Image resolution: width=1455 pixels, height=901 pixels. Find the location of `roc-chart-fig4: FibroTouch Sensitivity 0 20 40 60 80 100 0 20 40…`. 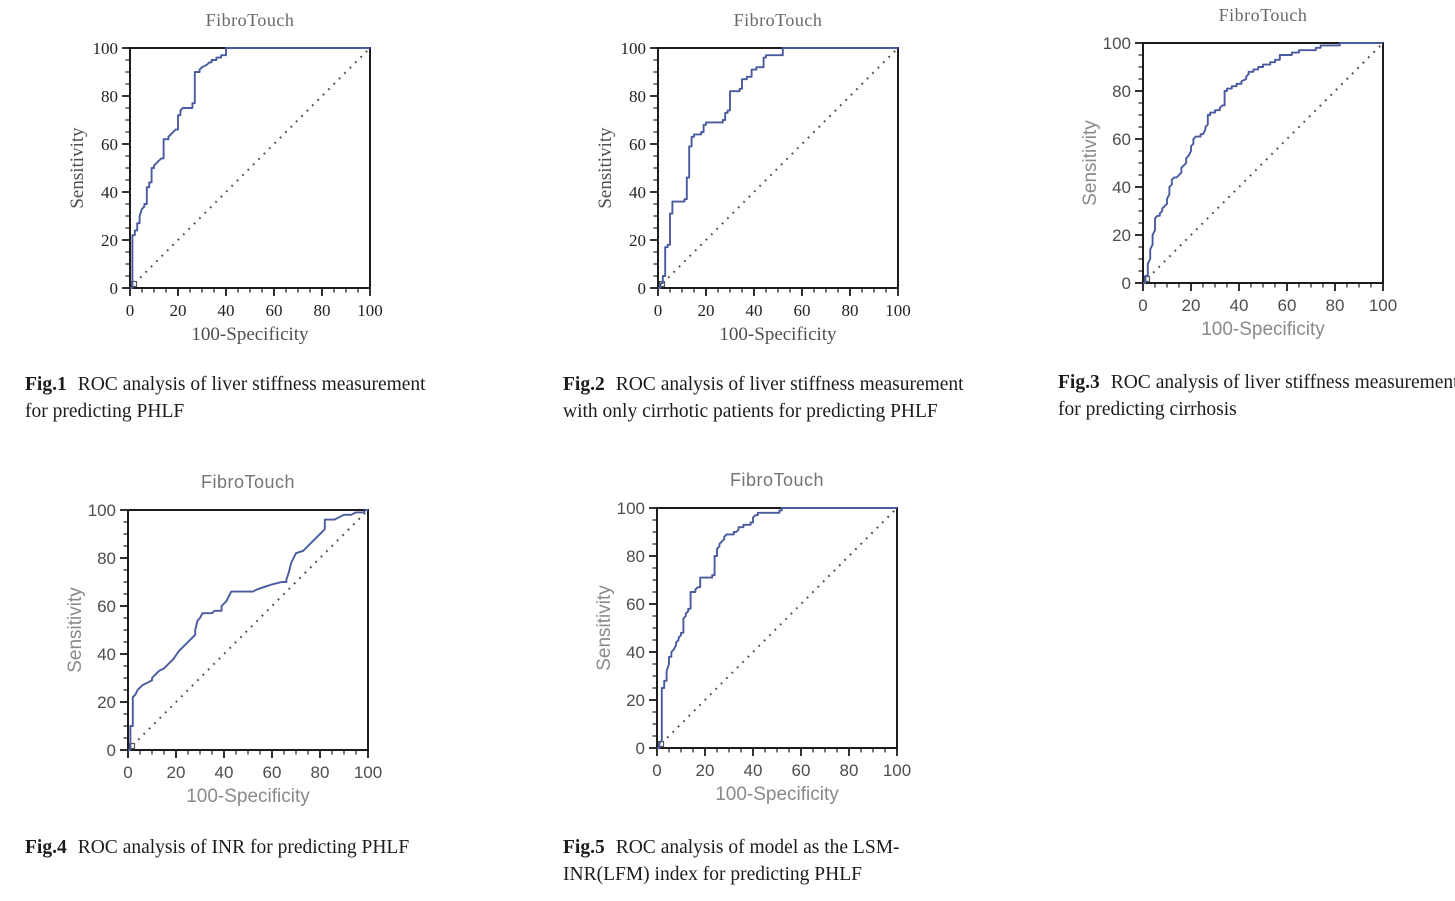

roc-chart-fig4: FibroTouch Sensitivity 0 20 40 60 80 100 0 20 40… is located at coordinates (223, 643).